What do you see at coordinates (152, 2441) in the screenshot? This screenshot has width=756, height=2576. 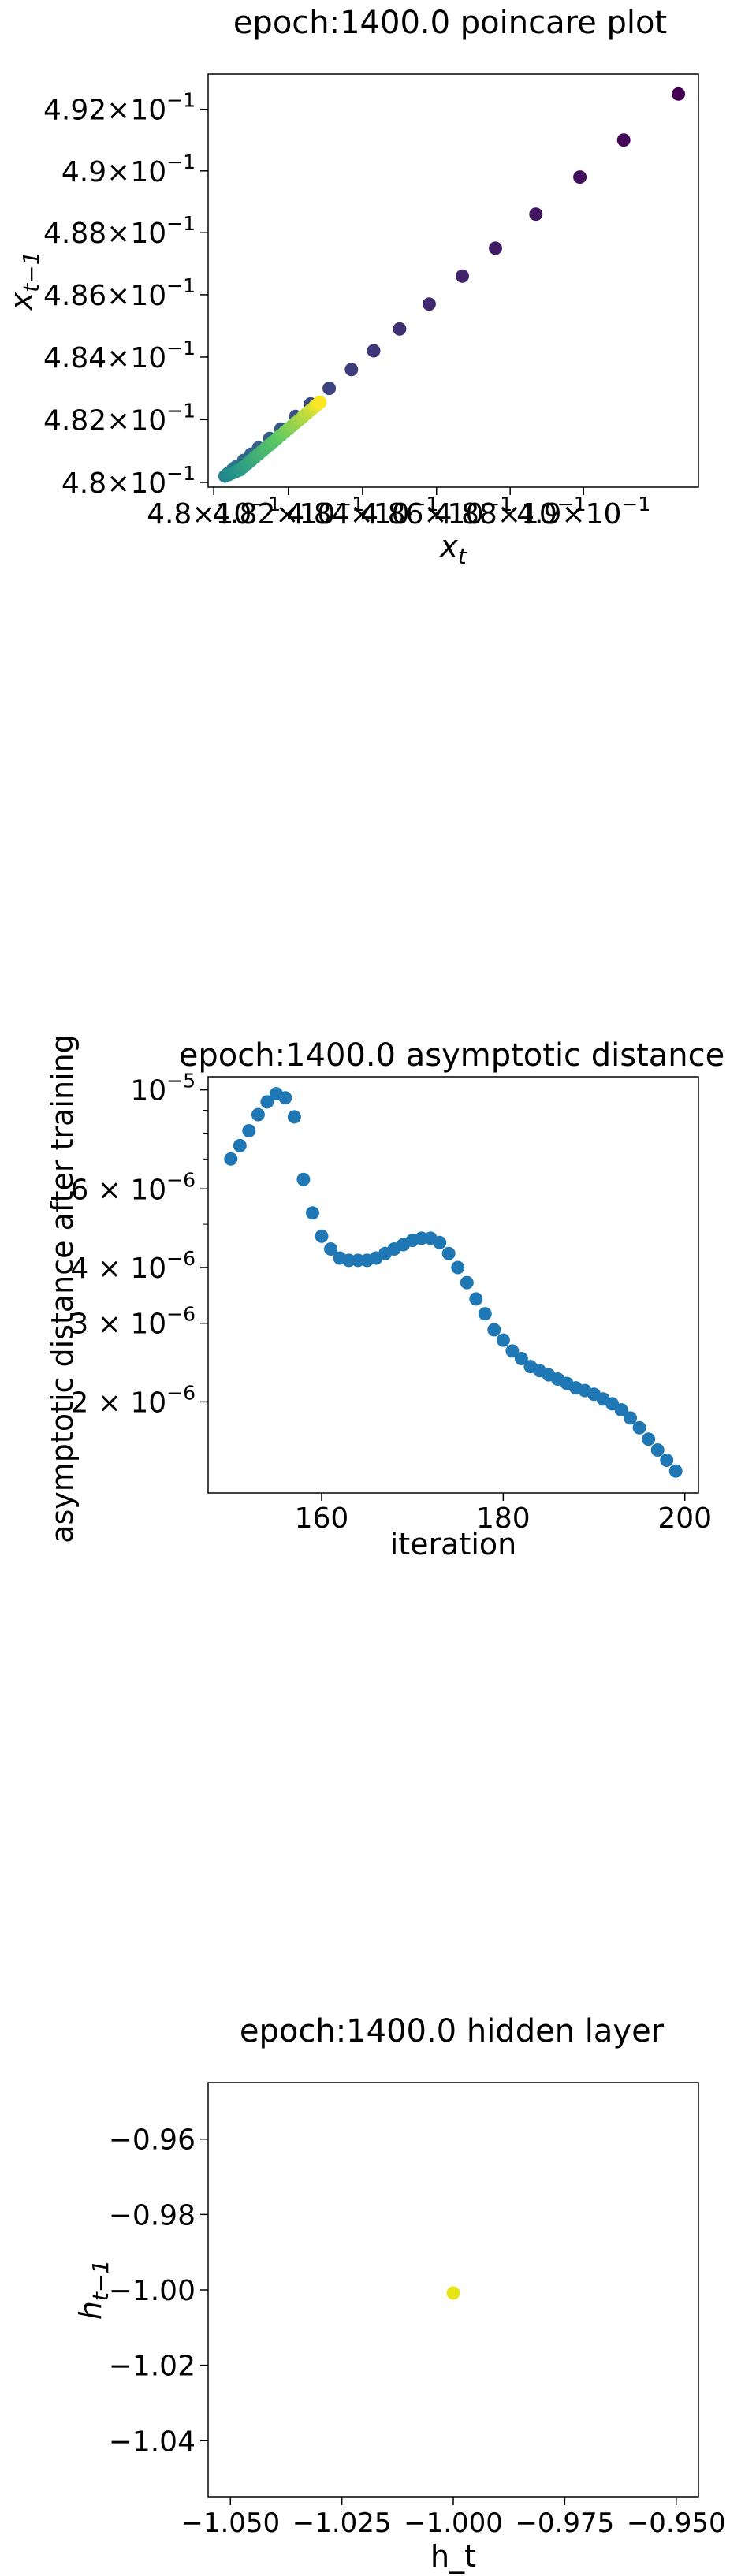 I see `y-tick-label: −1.04` at bounding box center [152, 2441].